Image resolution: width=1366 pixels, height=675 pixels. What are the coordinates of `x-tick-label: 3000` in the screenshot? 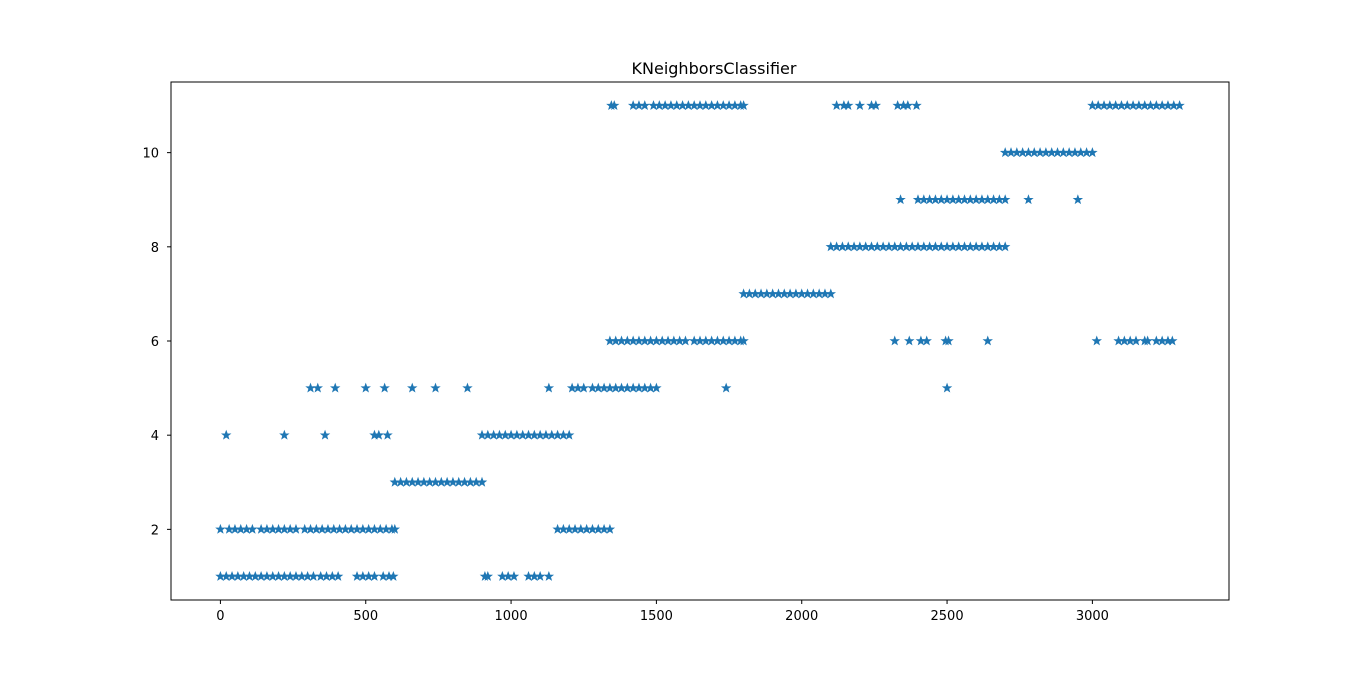 It's located at (1092, 616).